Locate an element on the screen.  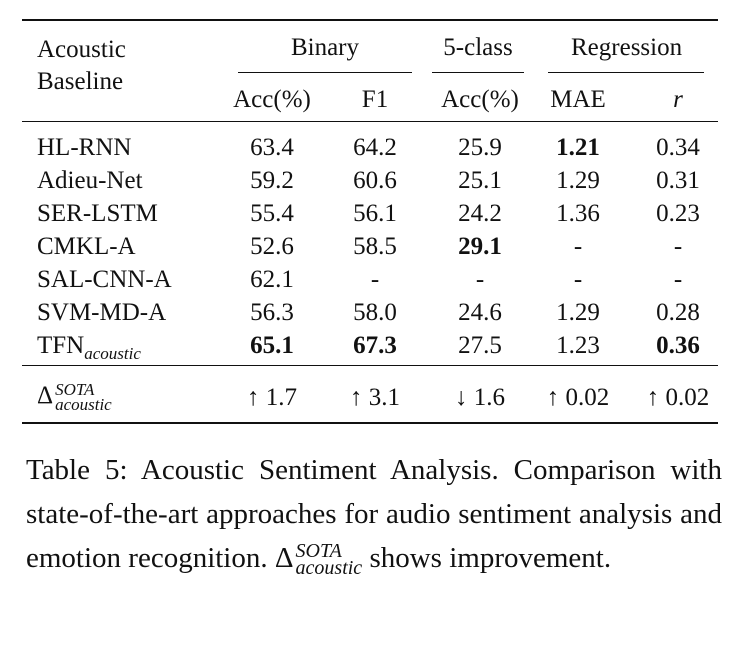
cell: 65.1 is located at coordinates (272, 345).